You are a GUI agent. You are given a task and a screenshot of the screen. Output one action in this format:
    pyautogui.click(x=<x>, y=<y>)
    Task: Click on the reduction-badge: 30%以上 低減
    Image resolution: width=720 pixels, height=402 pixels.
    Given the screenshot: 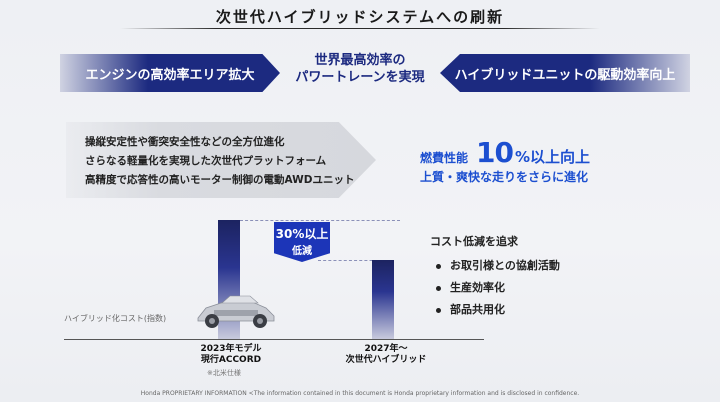 What is the action you would take?
    pyautogui.click(x=302, y=242)
    